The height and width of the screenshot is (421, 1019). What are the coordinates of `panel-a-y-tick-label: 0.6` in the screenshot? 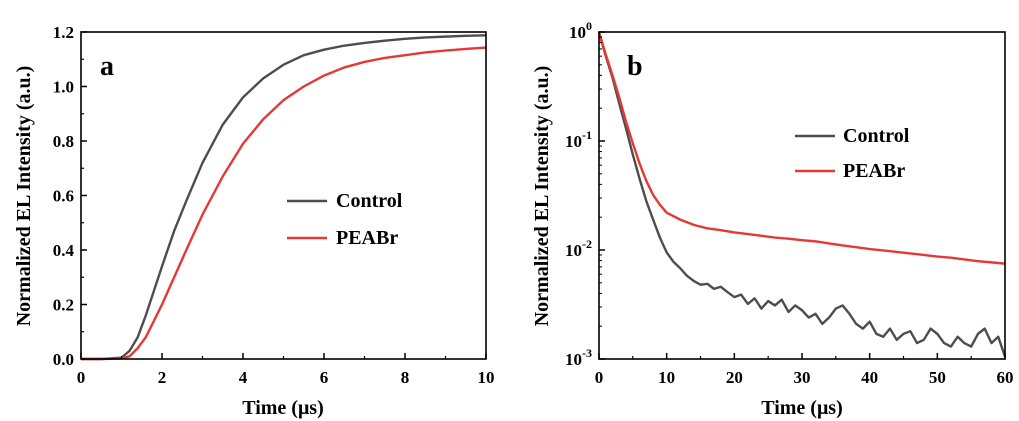 It's located at (63, 196).